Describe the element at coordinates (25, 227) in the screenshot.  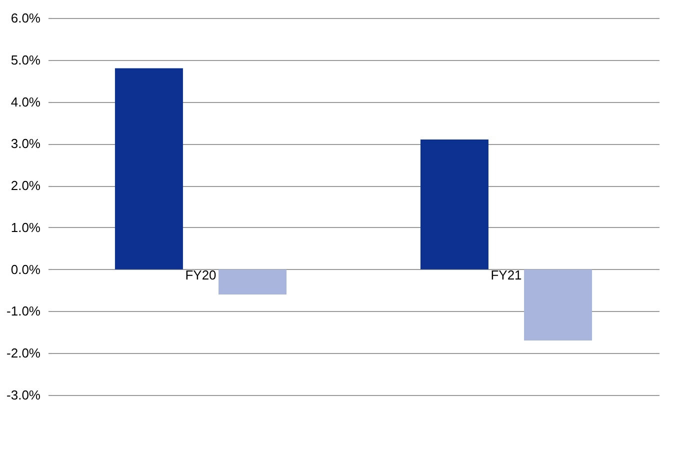
I see `y-tick-label: 1.0%` at that location.